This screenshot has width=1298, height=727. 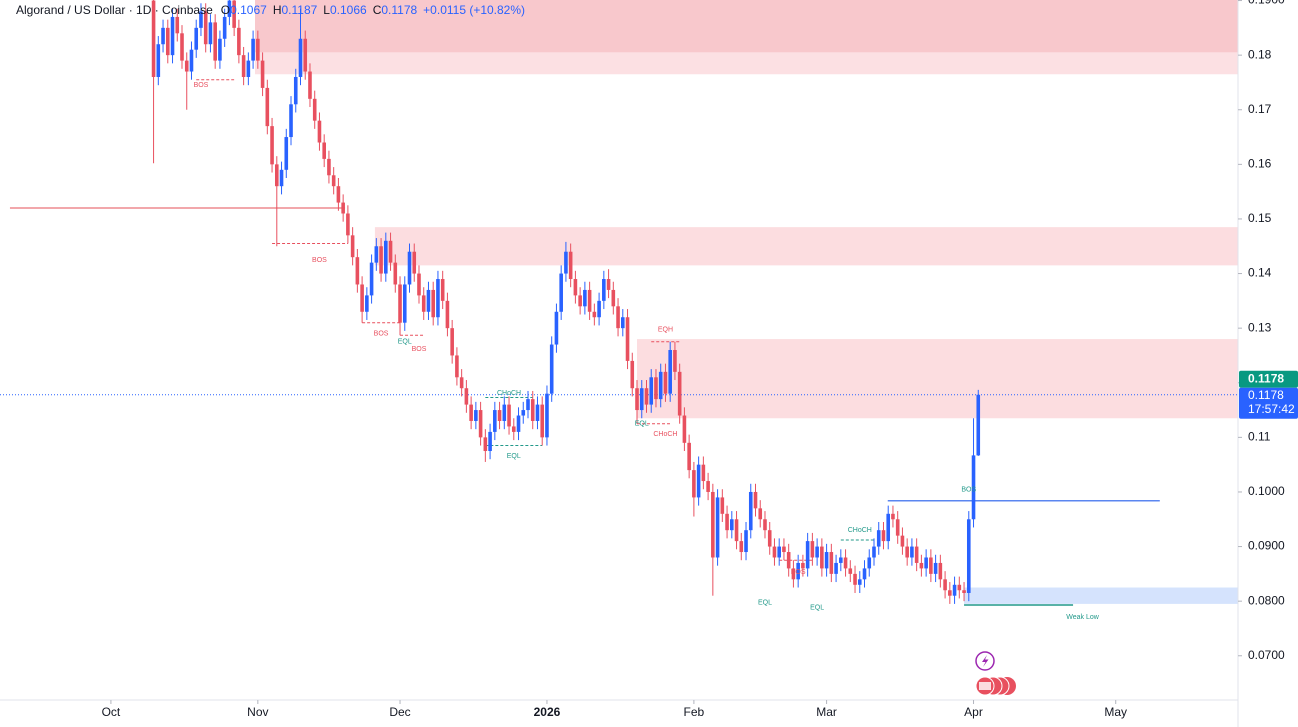 I want to click on y-tick-label: 0.1900, so click(x=1266, y=3).